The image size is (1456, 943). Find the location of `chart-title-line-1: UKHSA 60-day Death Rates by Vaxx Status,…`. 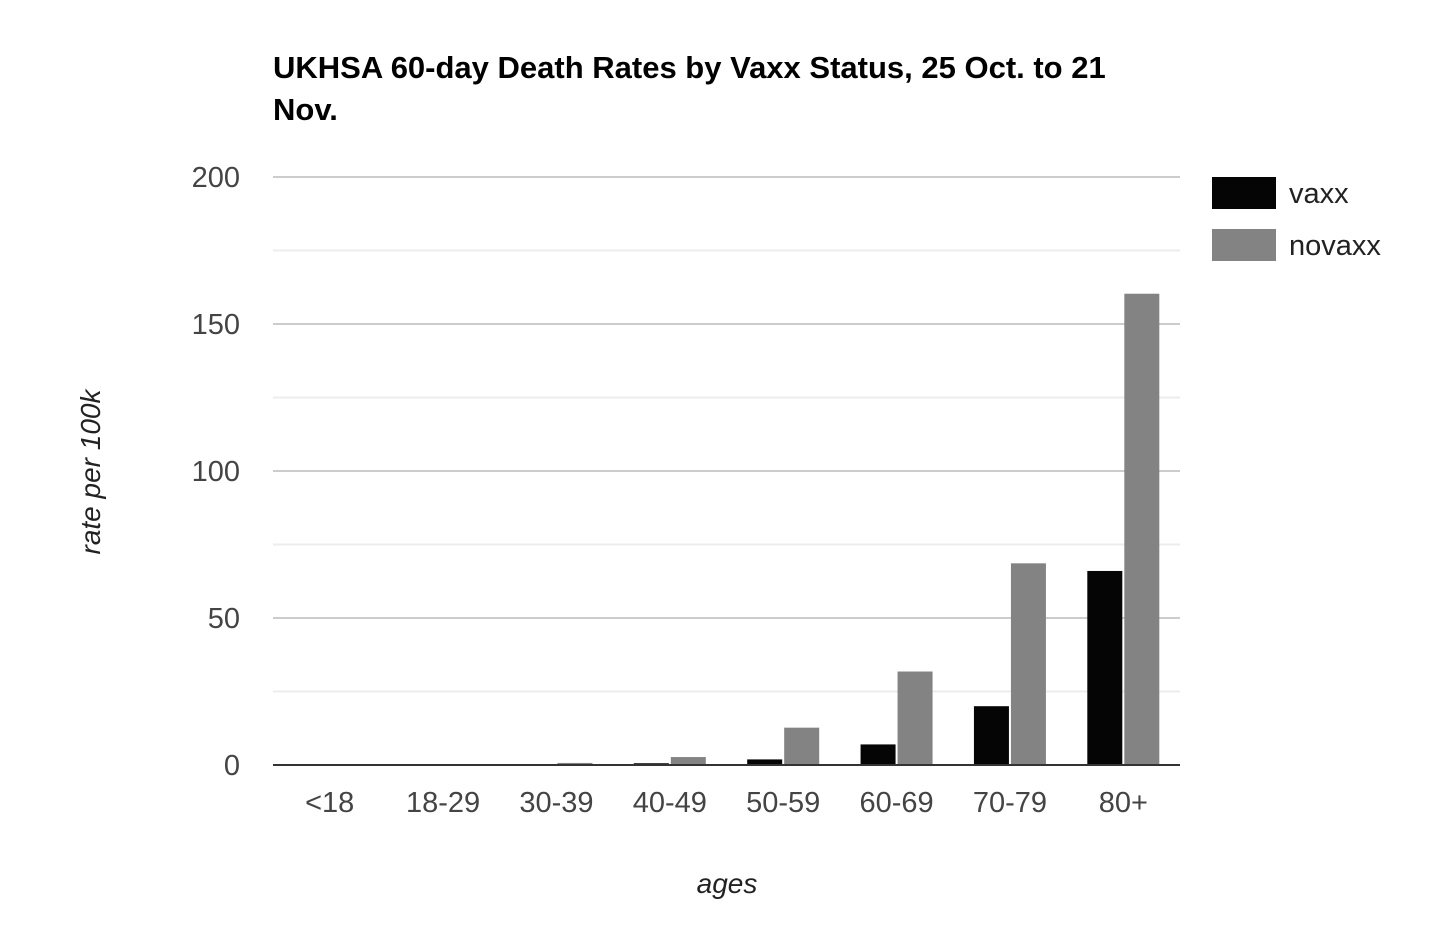

chart-title-line-1: UKHSA 60-day Death Rates by Vaxx Status,… is located at coordinates (689, 67).